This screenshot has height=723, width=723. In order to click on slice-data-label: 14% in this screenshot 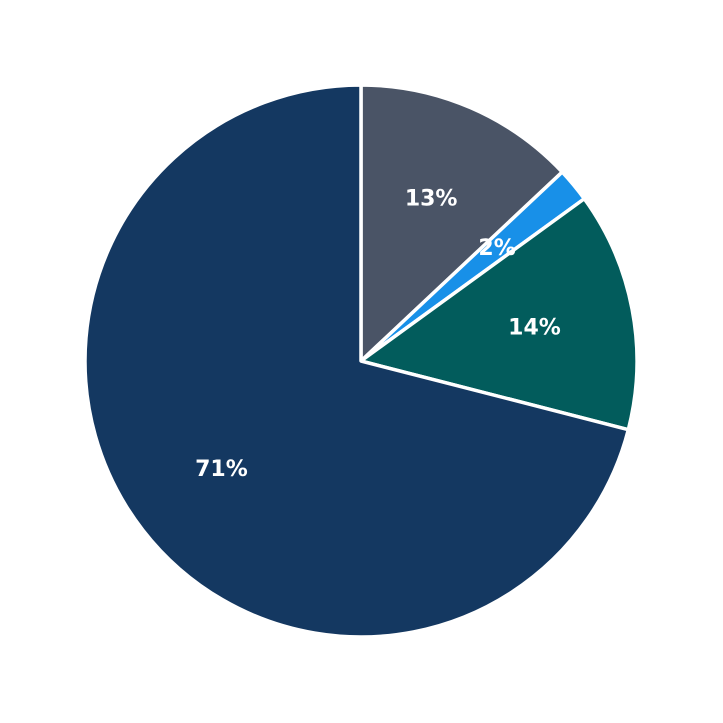, I will do `click(534, 327)`.